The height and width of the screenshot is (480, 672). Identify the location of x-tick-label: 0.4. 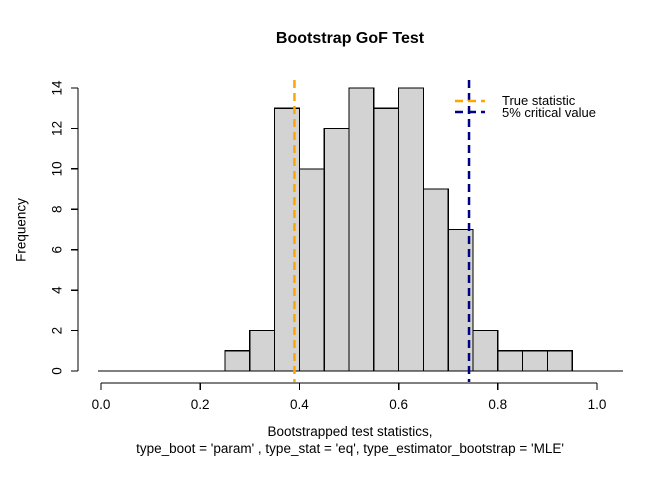
(299, 404).